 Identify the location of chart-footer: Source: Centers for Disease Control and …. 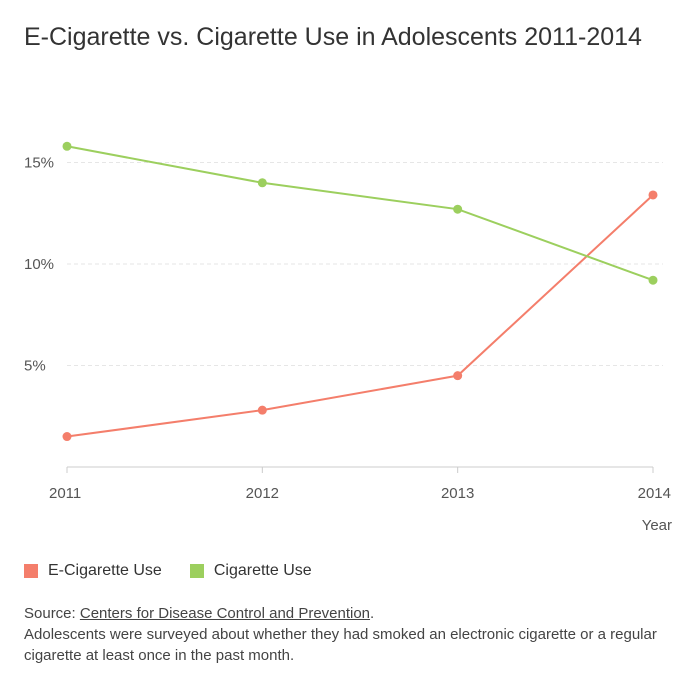
(354, 634).